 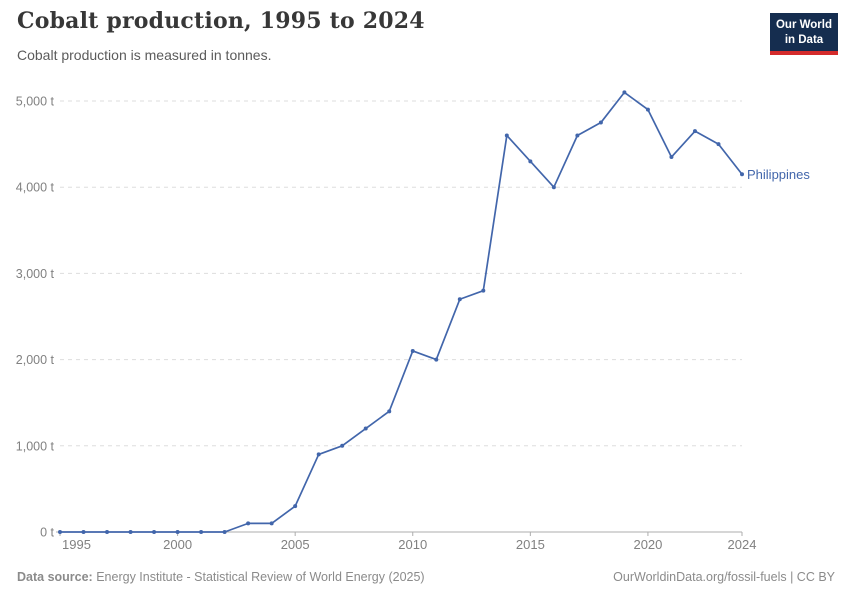 I want to click on x-tick-label-2000: 2000, so click(x=177, y=544).